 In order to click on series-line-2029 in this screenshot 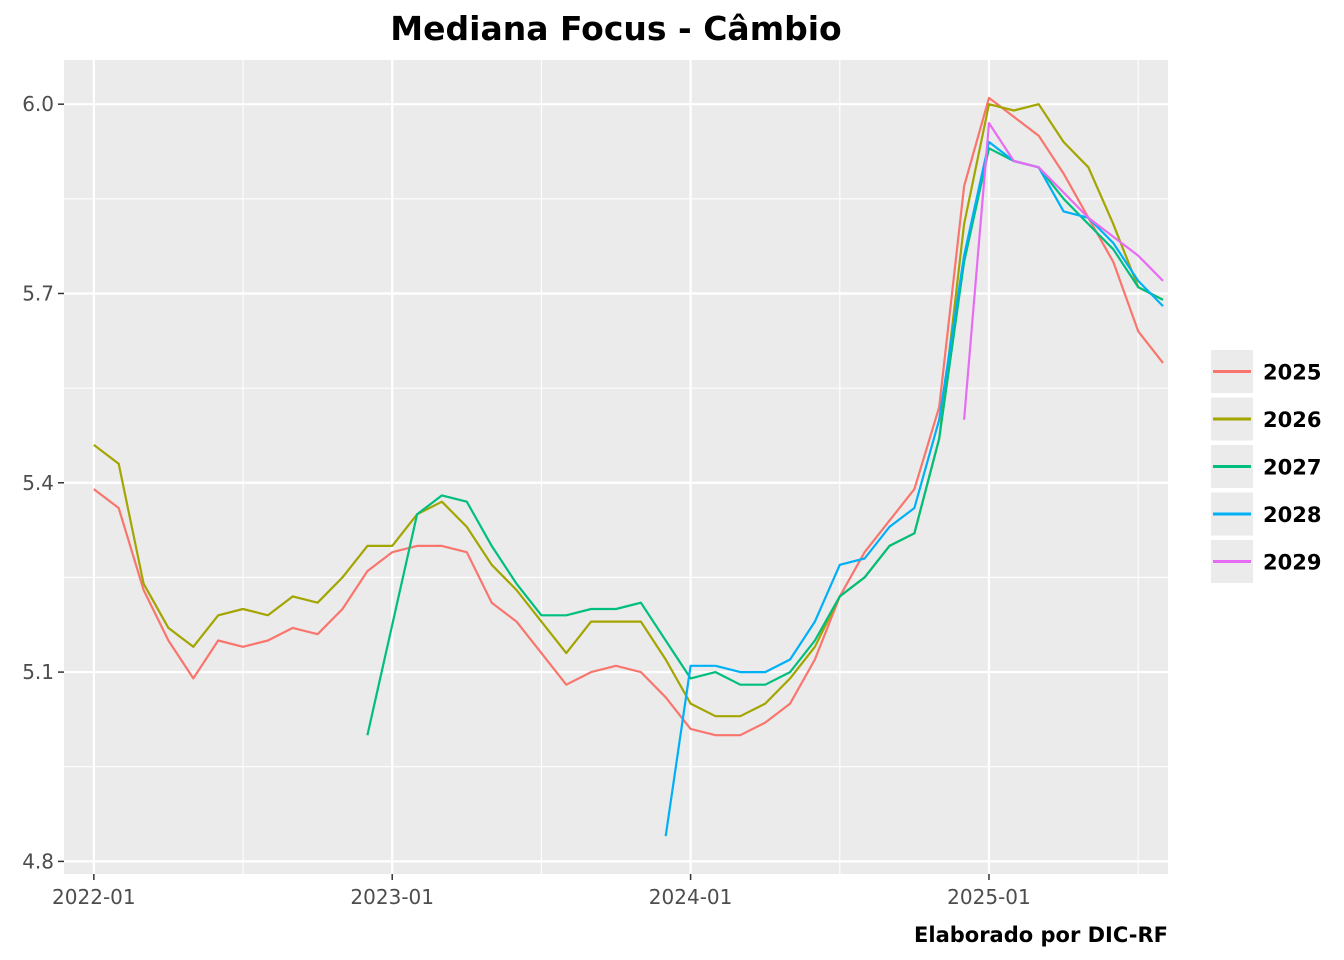, I will do `click(1063, 271)`.